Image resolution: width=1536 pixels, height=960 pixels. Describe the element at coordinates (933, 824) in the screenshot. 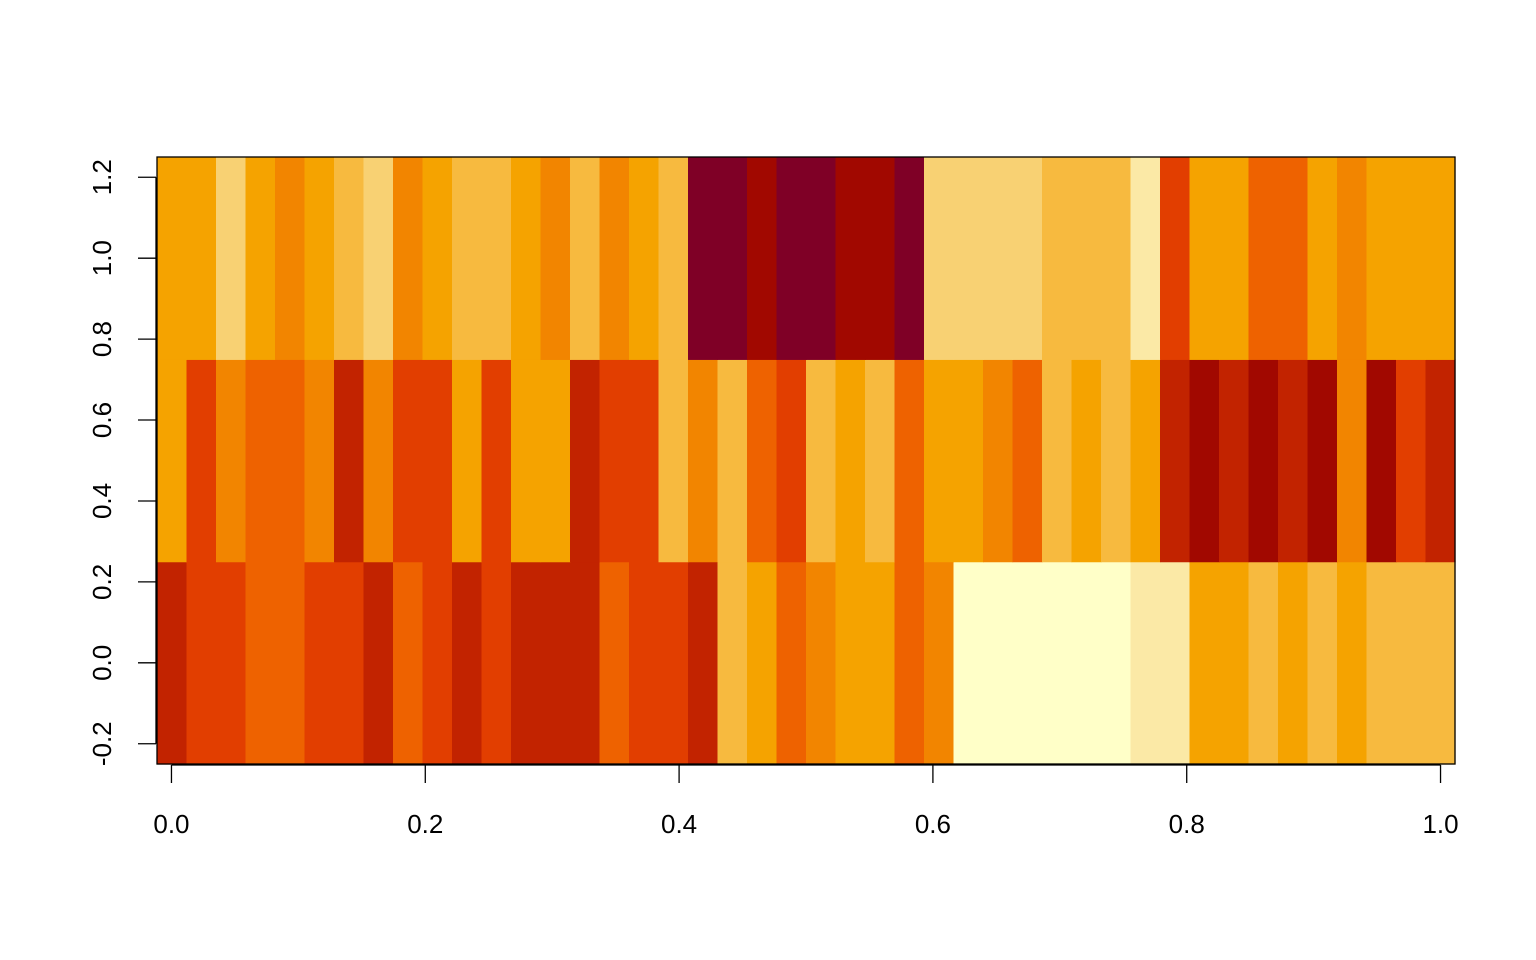

I see `x-tick-label: 0.6` at that location.